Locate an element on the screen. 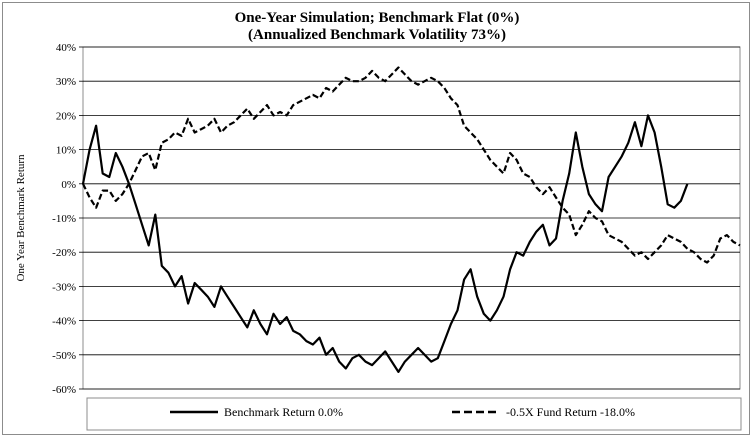 The width and height of the screenshot is (754, 439). y-tick-label: -40% is located at coordinates (64, 322).